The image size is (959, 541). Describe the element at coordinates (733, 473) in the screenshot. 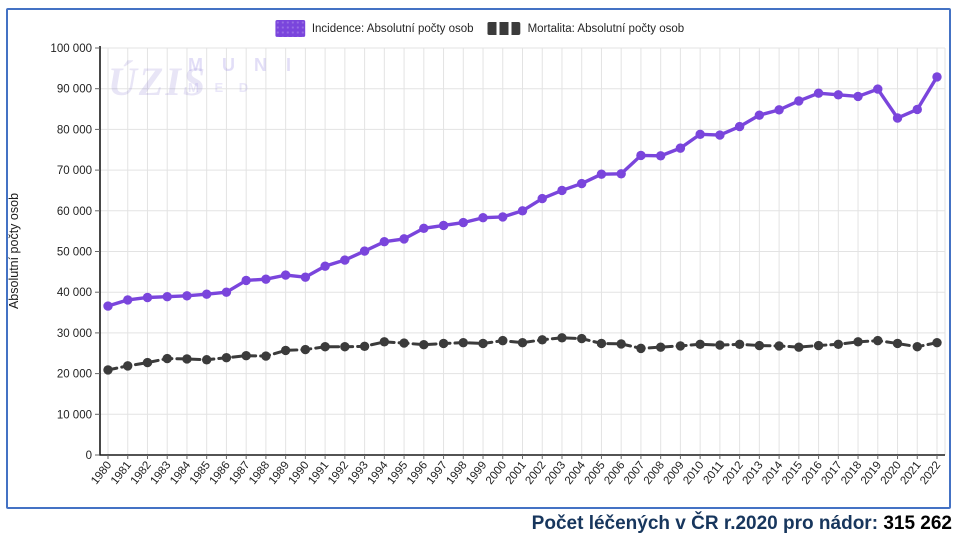

I see `x-tick-label: 2012` at that location.